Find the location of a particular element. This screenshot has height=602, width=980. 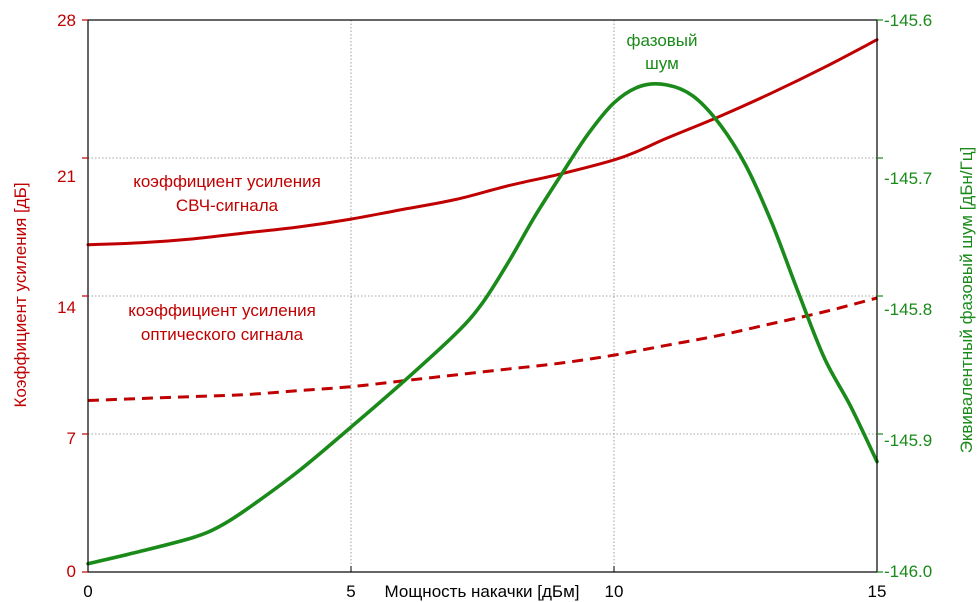

x-tick-label: 10 is located at coordinates (614, 591).